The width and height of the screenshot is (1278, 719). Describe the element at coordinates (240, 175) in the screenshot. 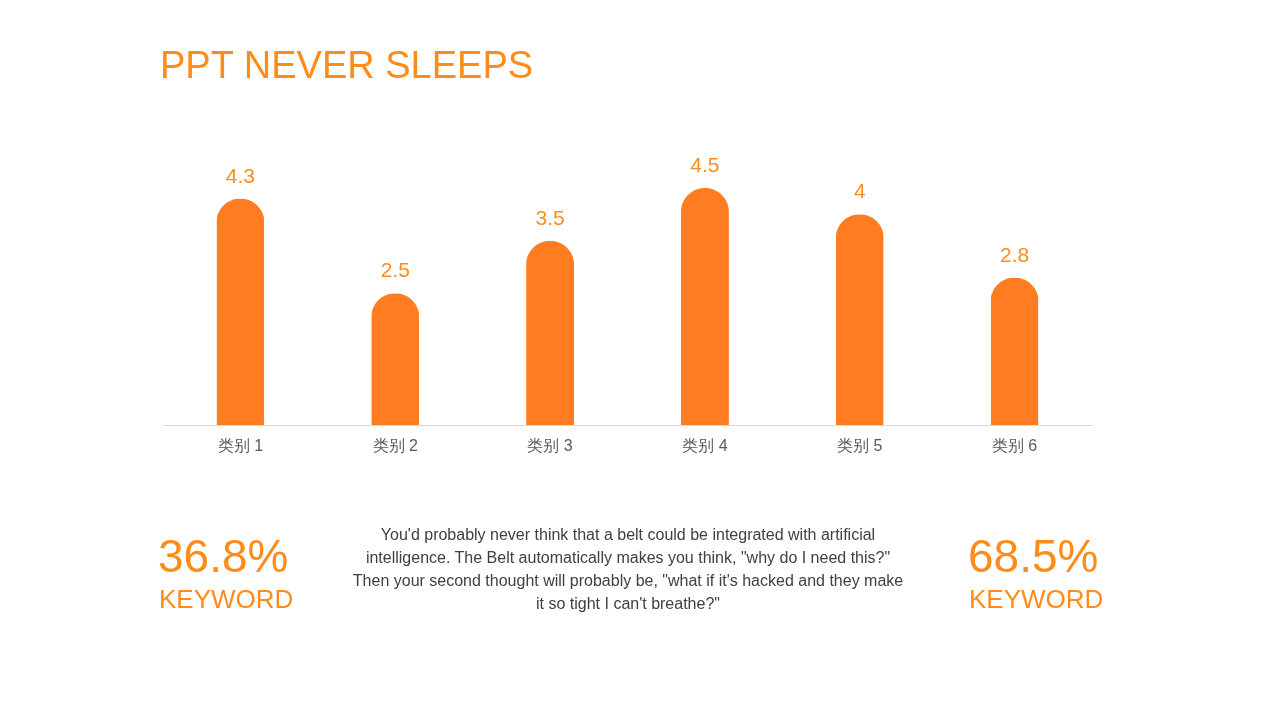

I see `data-label: 4.3` at that location.